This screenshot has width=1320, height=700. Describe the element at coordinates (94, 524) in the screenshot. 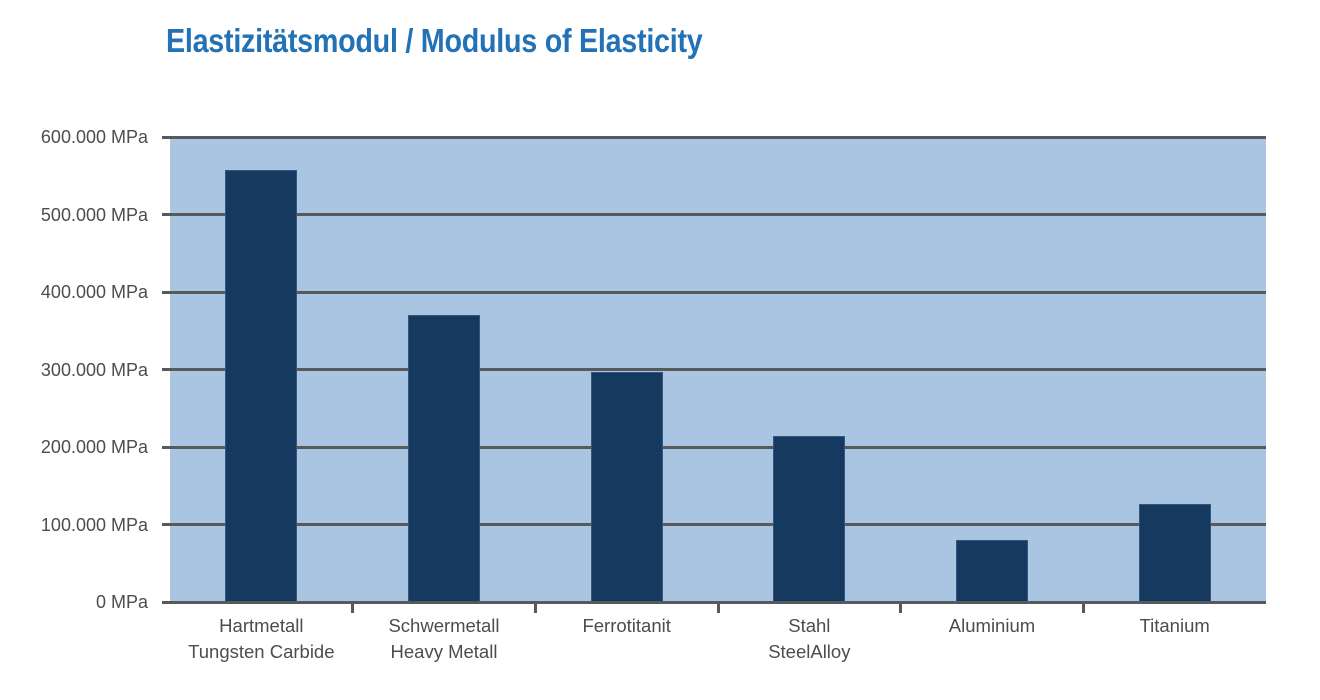

I see `y-axis-tick-label: 100.000 MPa` at that location.